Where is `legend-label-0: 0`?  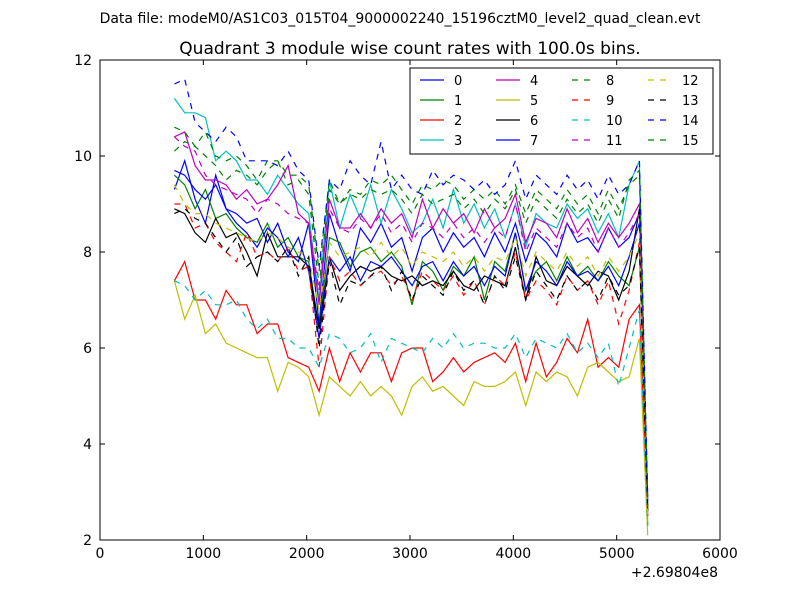 legend-label-0: 0 is located at coordinates (458, 81).